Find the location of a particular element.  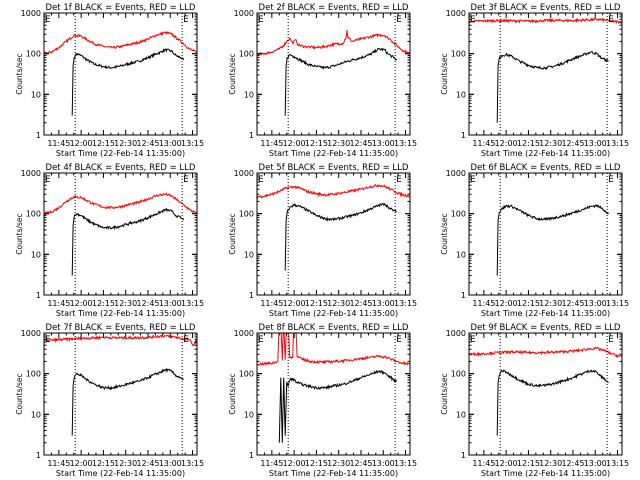

panel-title: Det 1f BLACK = Events, RED = LLD is located at coordinates (121, 8).